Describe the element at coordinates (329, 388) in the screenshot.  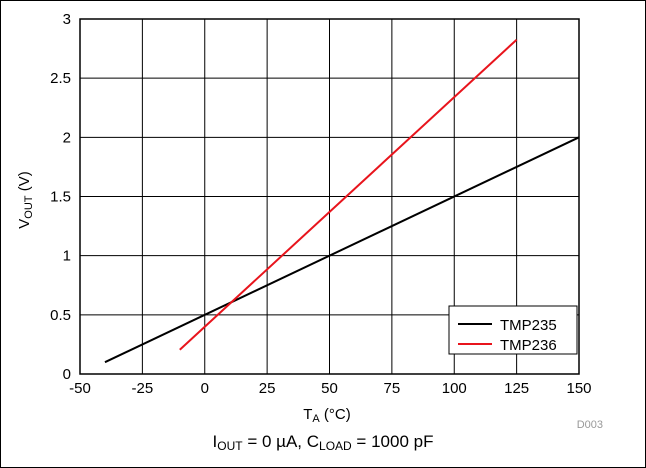
I see `x-tick-label: 50` at that location.